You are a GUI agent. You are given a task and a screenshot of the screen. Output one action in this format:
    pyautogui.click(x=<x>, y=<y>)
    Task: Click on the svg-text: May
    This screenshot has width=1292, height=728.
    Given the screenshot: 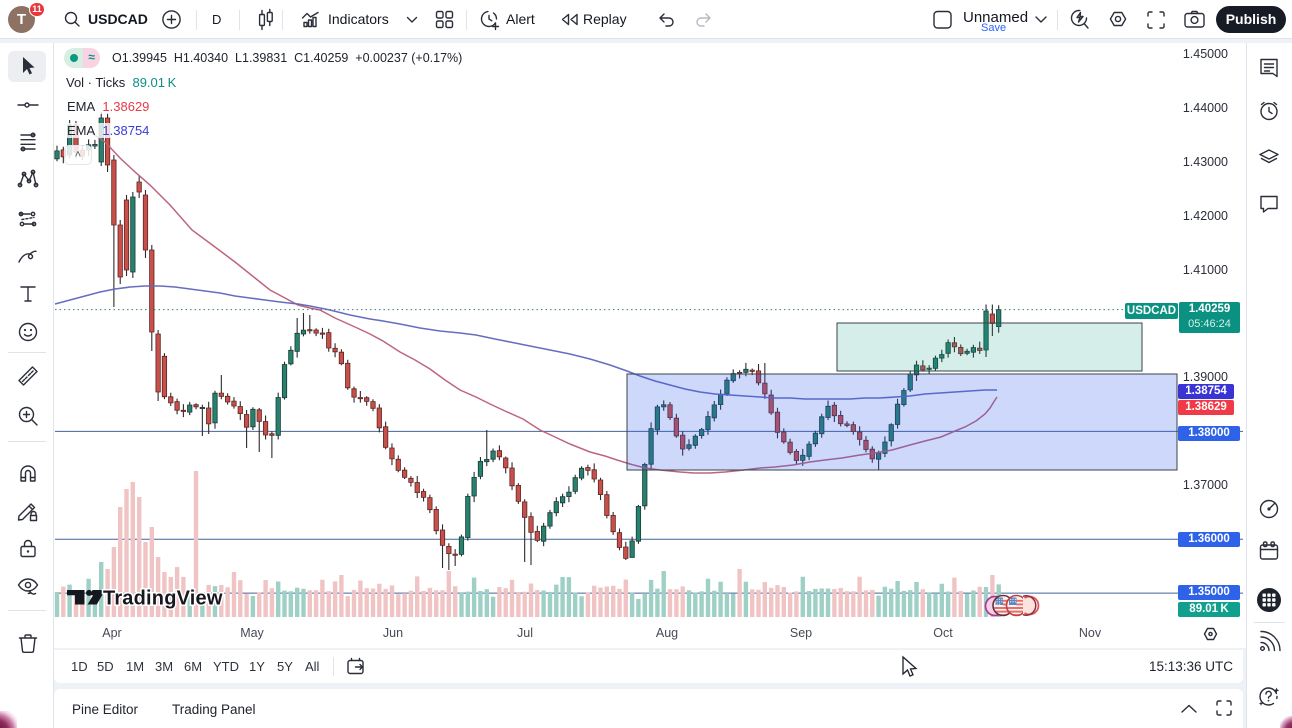 What is the action you would take?
    pyautogui.click(x=252, y=633)
    